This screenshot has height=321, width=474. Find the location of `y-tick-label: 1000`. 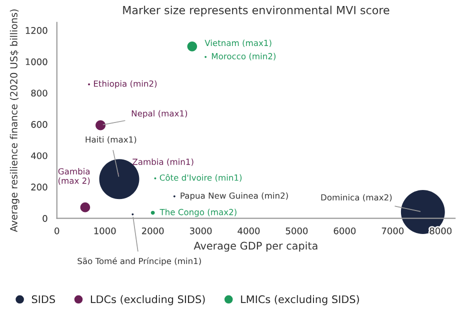

y-tick-label: 1000 is located at coordinates (37, 62).